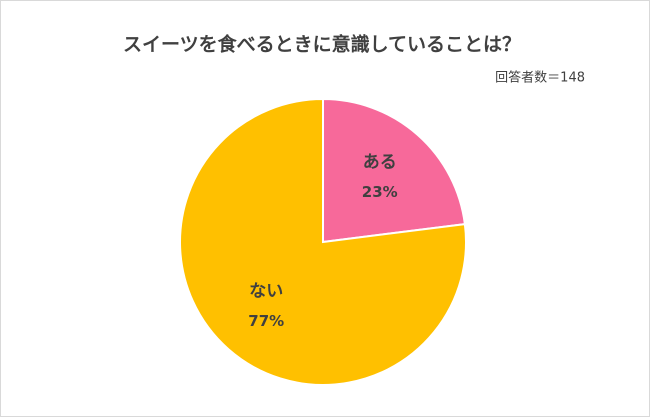 This screenshot has height=417, width=650. I want to click on slice-label: ない, so click(266, 291).